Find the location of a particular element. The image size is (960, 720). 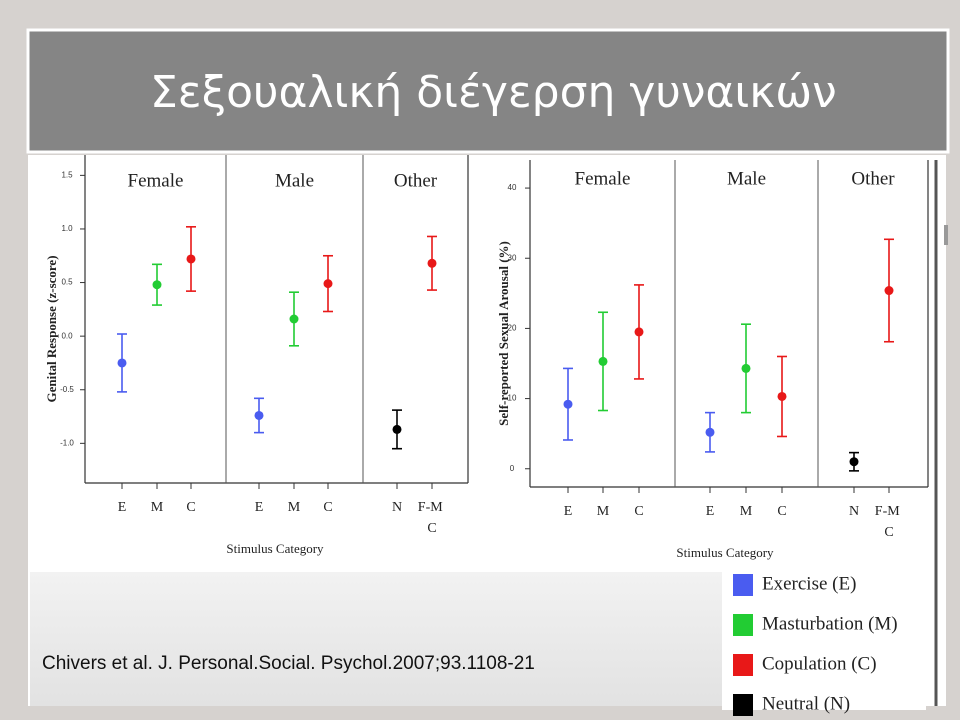

y-tick-label: 0.5 is located at coordinates (67, 282).